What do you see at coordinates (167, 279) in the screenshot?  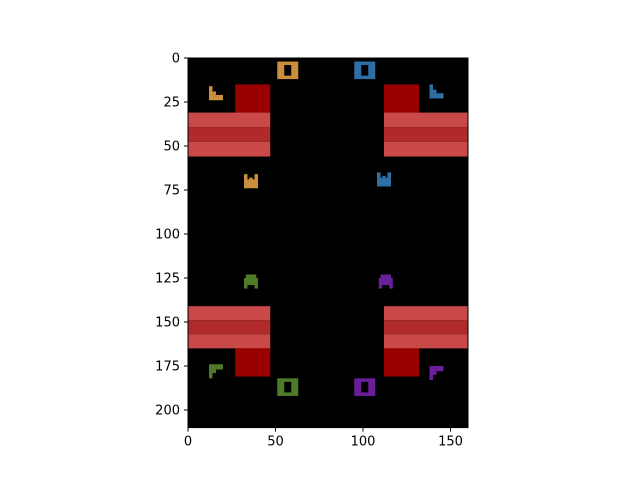 I see `y-tick-label: 125` at bounding box center [167, 279].